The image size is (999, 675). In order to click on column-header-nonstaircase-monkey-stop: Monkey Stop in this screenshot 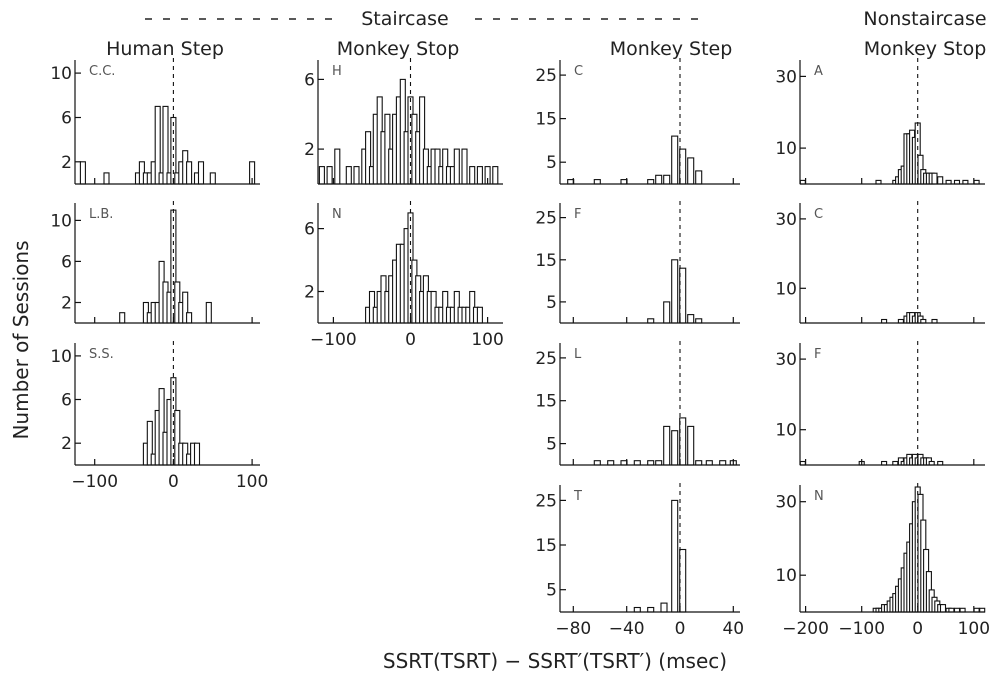, I will do `click(925, 49)`.